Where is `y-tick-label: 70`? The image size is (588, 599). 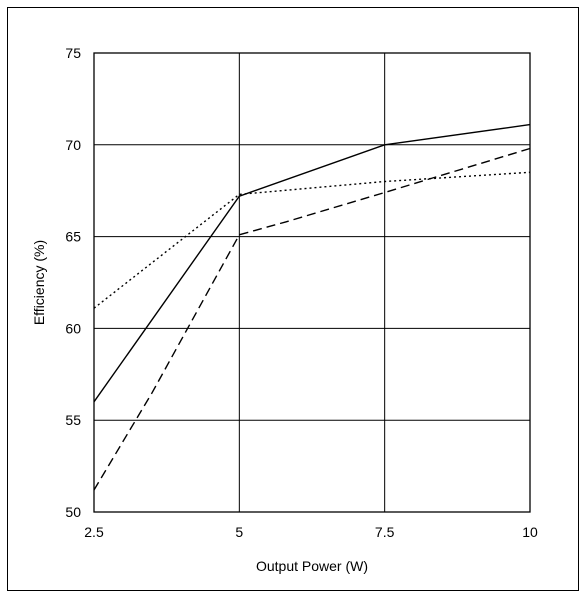
y-tick-label: 70 is located at coordinates (73, 145).